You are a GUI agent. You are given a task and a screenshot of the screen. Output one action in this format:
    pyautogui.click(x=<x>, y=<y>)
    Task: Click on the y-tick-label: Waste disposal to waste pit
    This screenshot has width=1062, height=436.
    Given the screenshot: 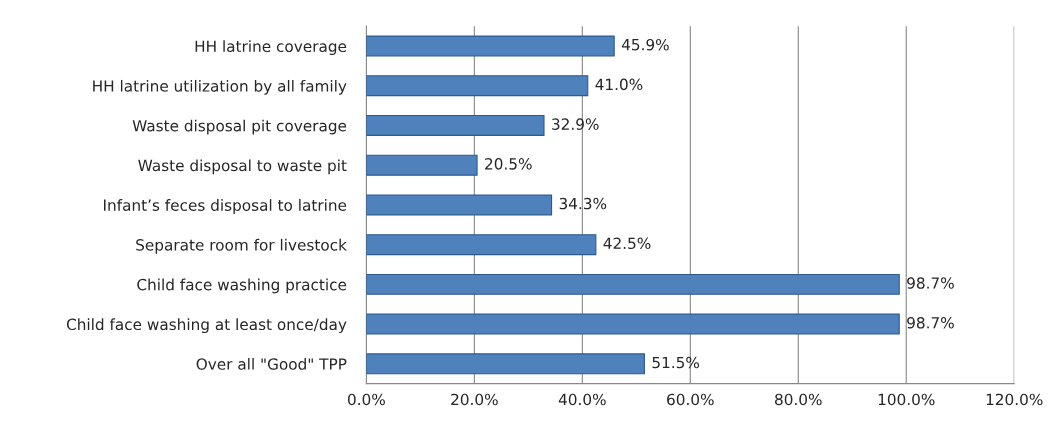 What is the action you would take?
    pyautogui.click(x=242, y=167)
    